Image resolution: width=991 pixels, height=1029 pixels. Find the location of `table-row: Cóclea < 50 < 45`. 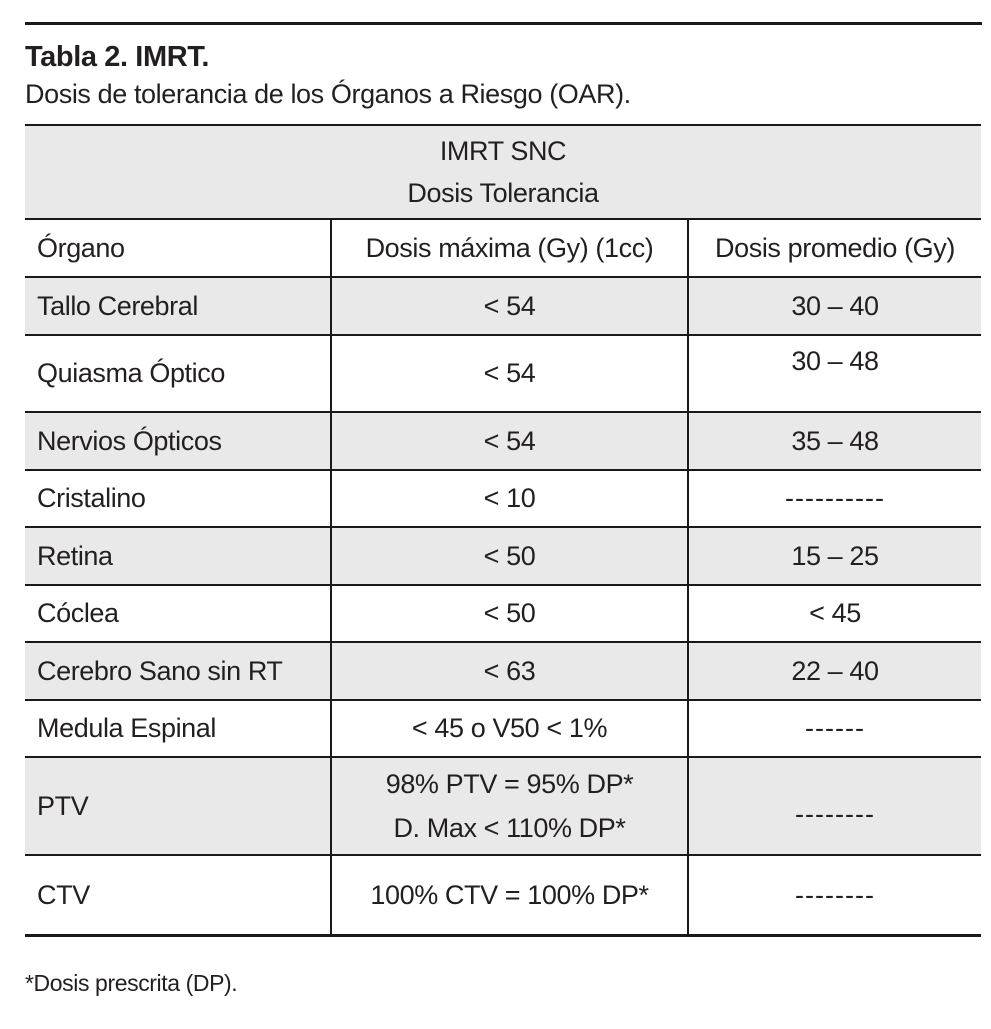

table-row: Cóclea < 50 < 45 is located at coordinates (503, 614).